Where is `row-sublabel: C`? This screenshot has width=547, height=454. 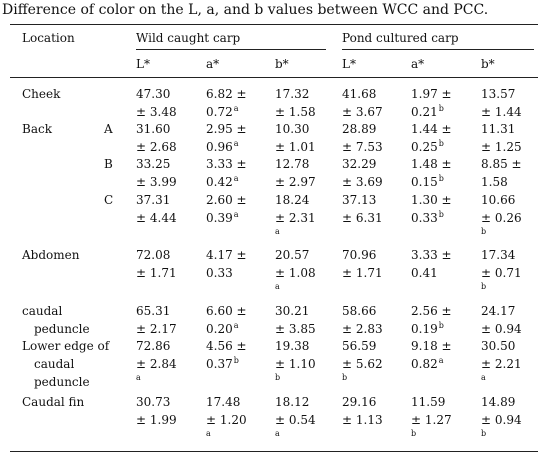 row-sublabel: C is located at coordinates (109, 200).